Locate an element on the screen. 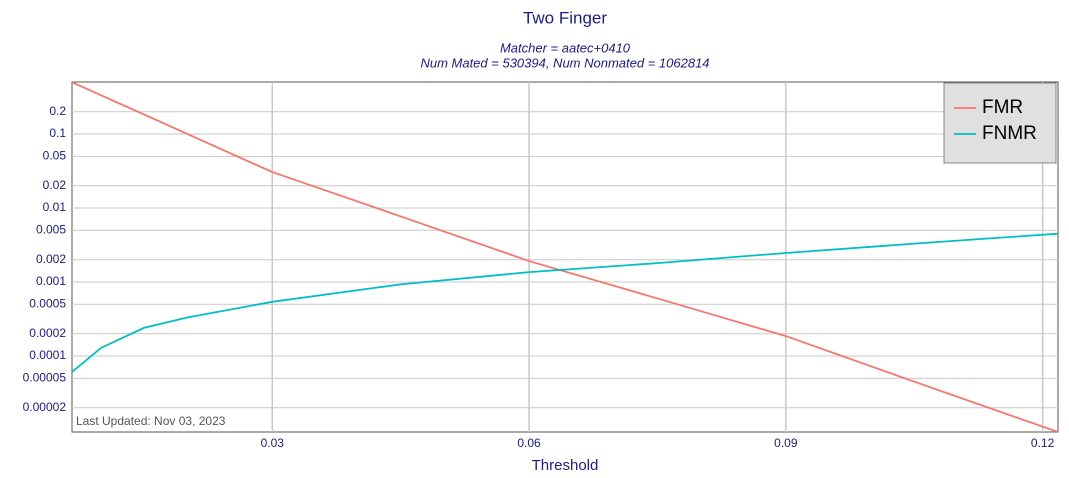 The image size is (1069, 478). legend-box is located at coordinates (1000, 123).